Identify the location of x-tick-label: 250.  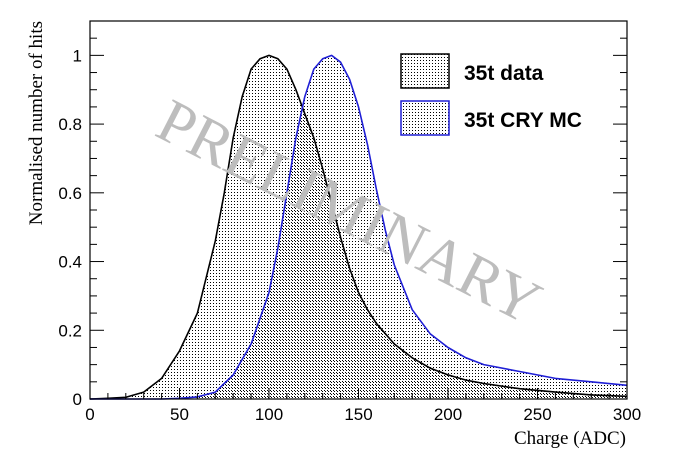
(537, 414).